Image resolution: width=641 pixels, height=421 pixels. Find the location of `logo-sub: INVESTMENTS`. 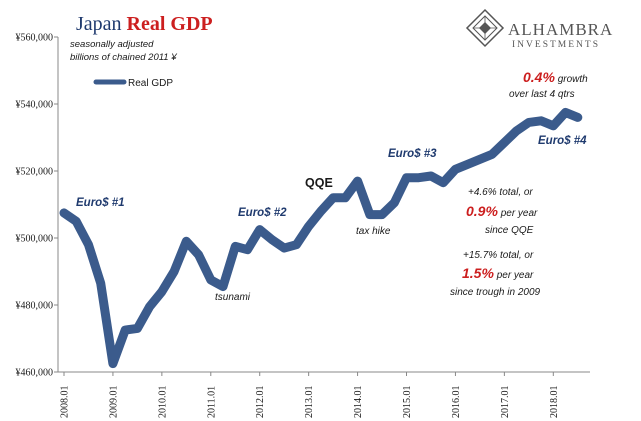

logo-sub: INVESTMENTS is located at coordinates (556, 45).